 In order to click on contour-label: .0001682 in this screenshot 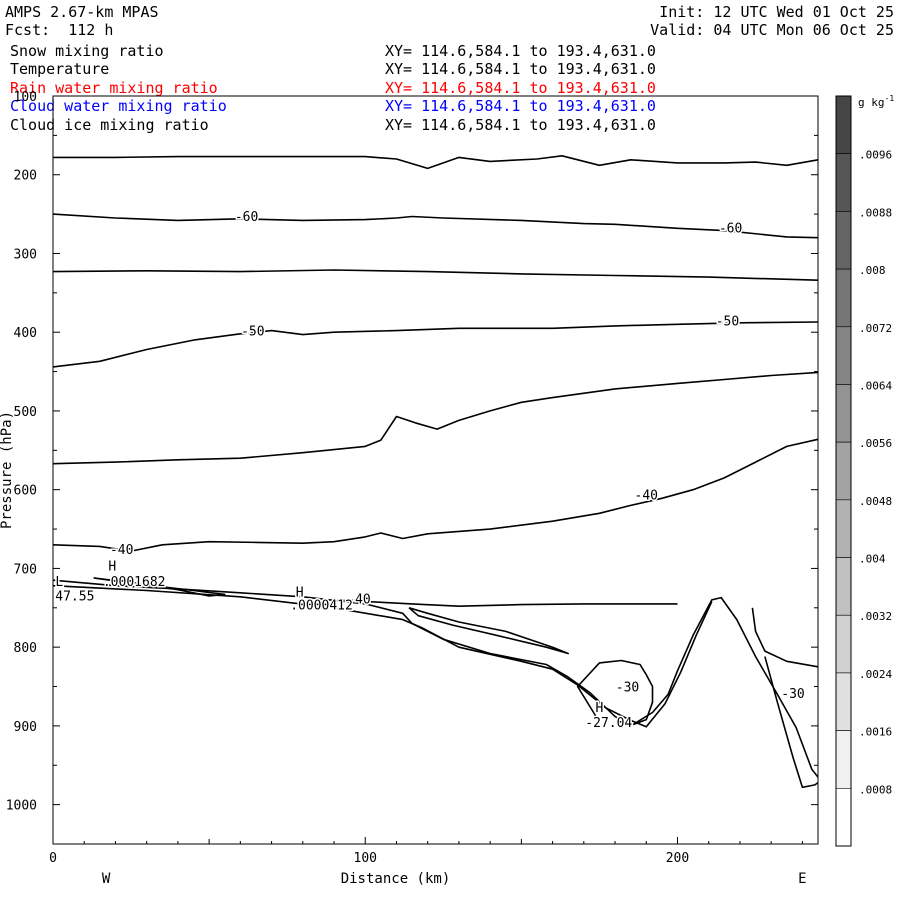, I will do `click(134, 582)`.